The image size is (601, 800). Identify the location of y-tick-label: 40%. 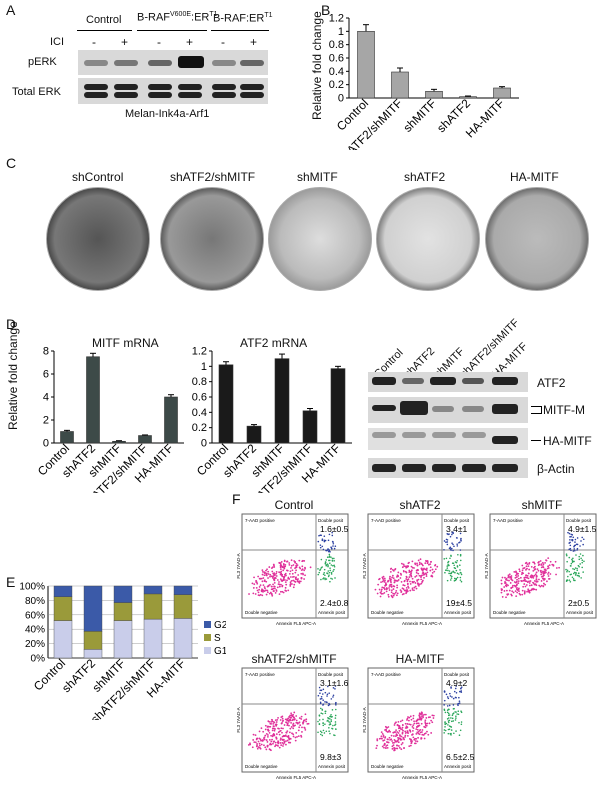
(35, 630).